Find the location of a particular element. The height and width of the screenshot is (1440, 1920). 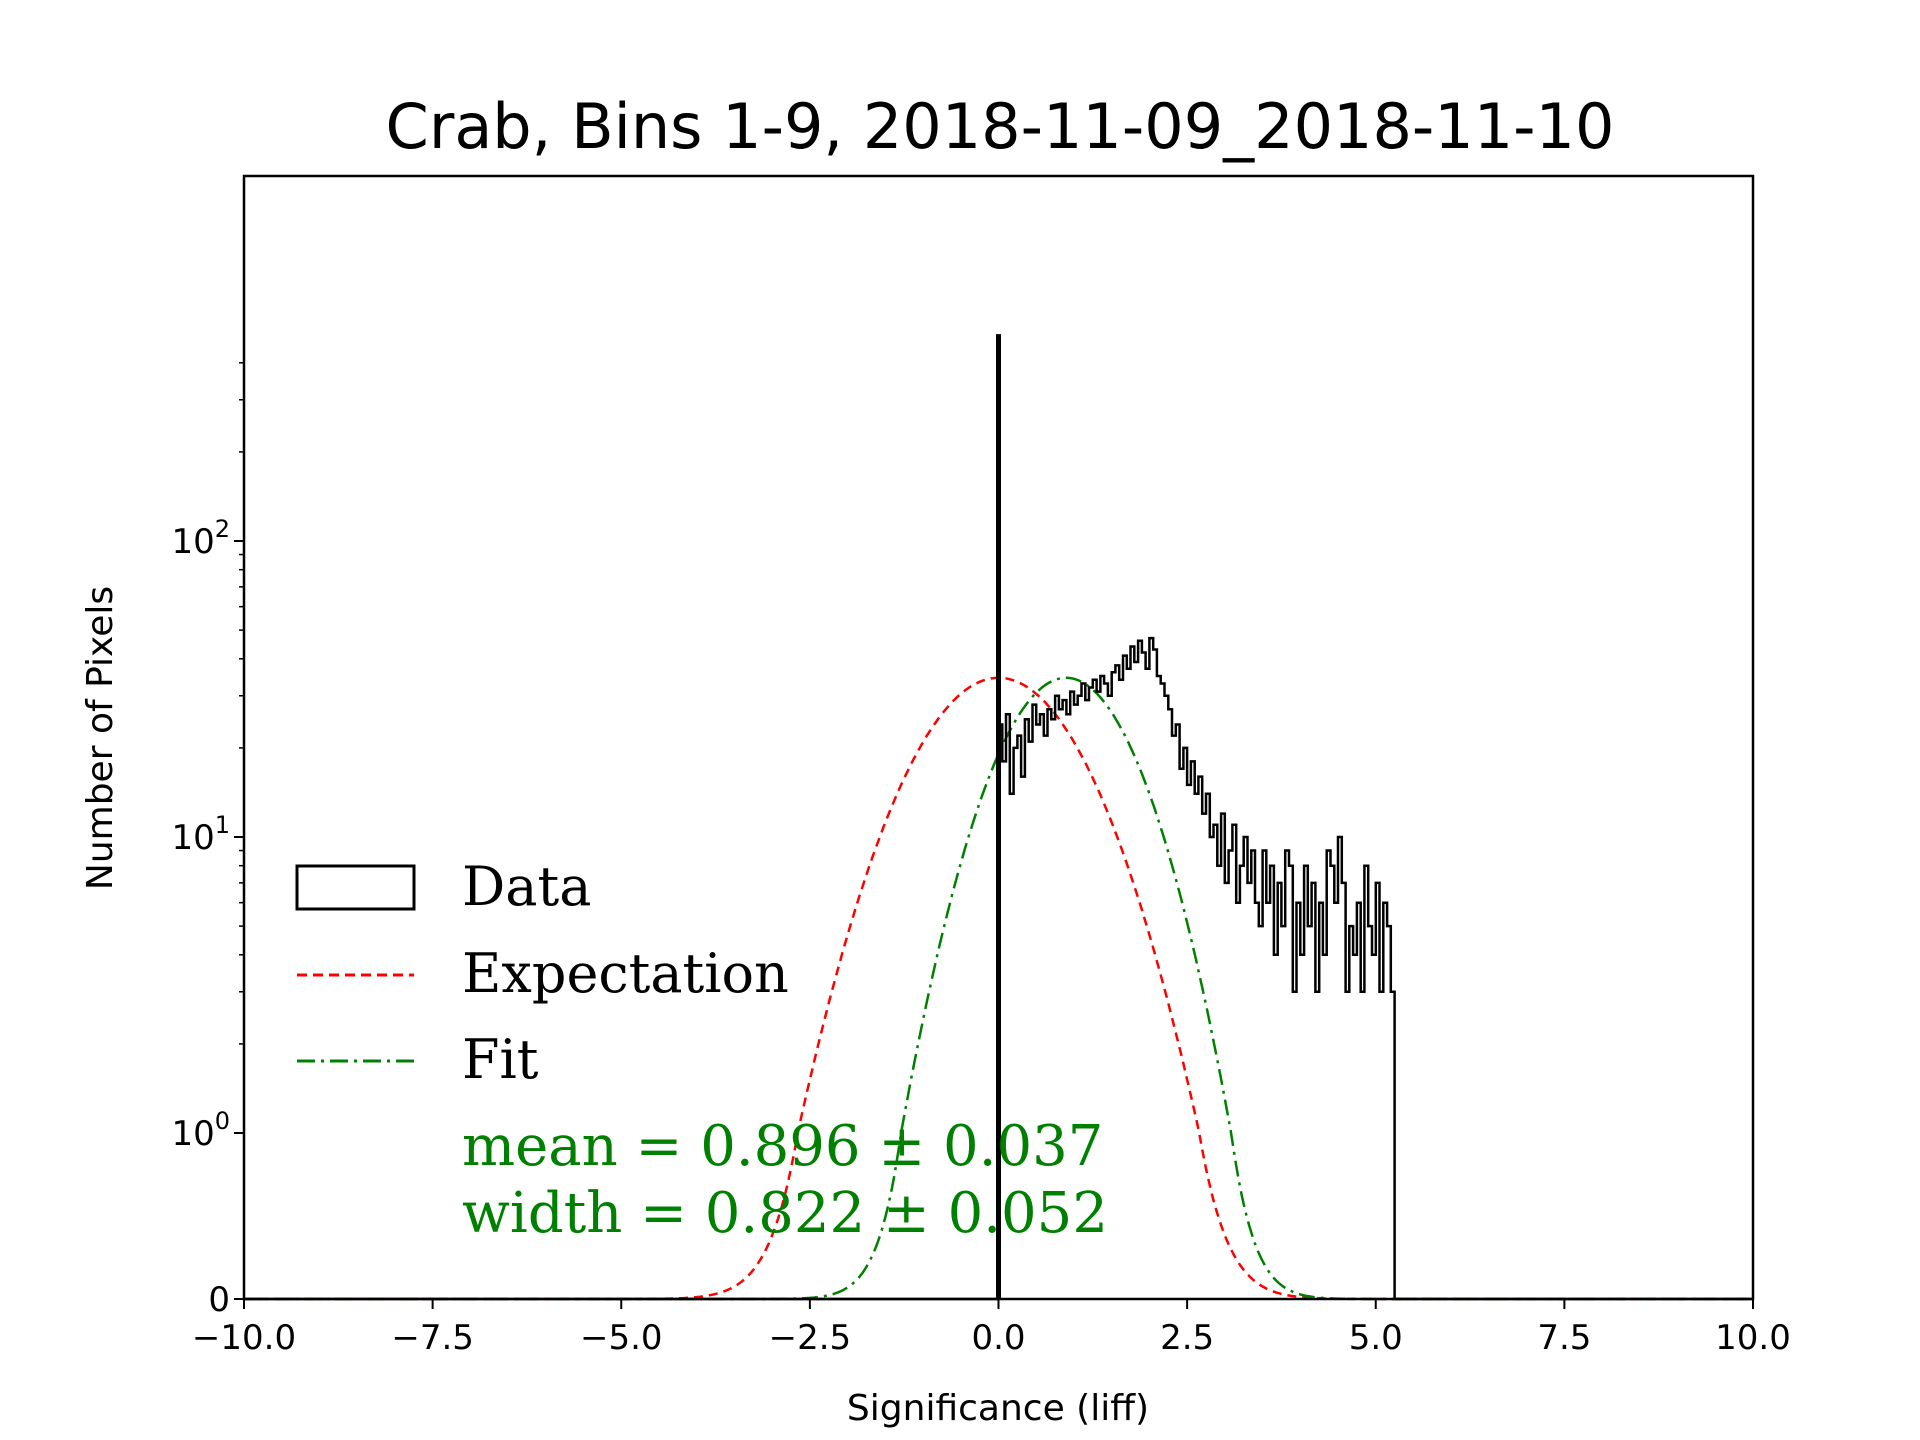

fit-mean-annotation: mean = 0.896 ± 0.037 is located at coordinates (782, 1146).